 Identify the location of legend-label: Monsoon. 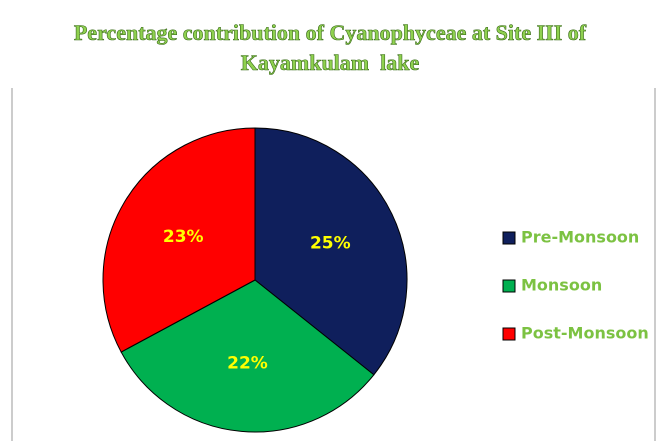
(561, 285).